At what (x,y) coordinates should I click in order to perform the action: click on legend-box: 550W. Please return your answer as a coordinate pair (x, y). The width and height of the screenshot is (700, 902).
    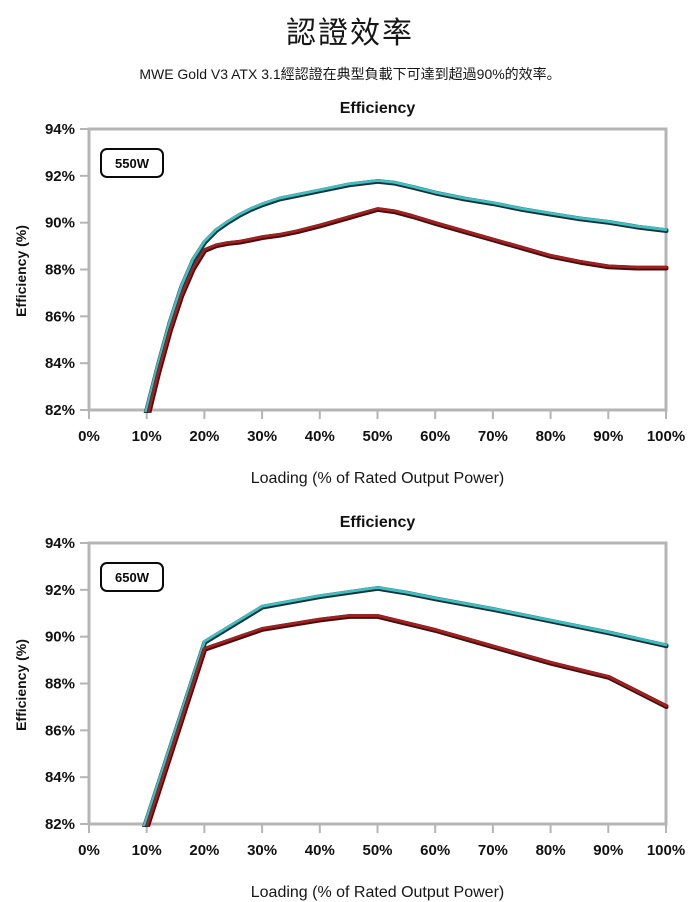
    Looking at the image, I should click on (132, 163).